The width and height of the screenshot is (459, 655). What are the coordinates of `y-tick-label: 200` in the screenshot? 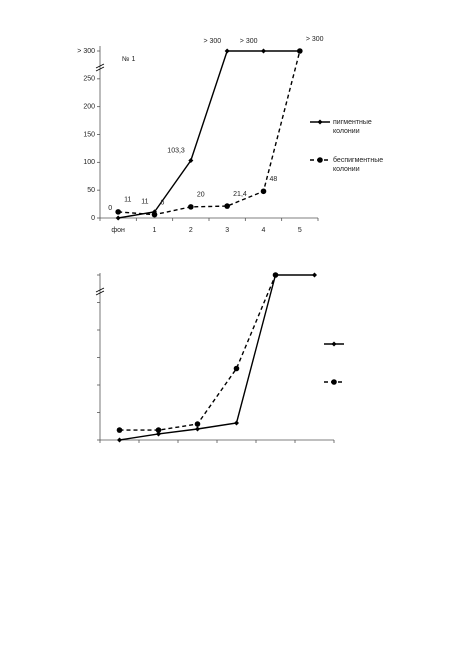 It's located at (89, 107).